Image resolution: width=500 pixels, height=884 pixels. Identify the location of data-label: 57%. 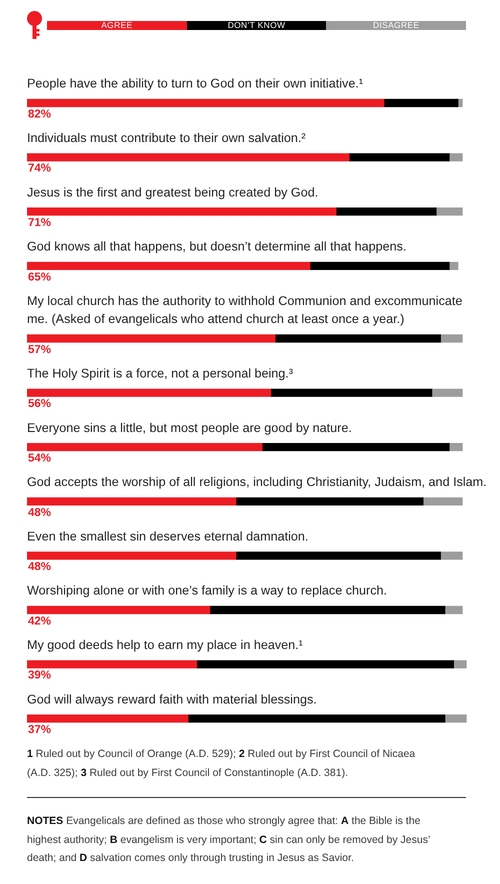
(40, 350).